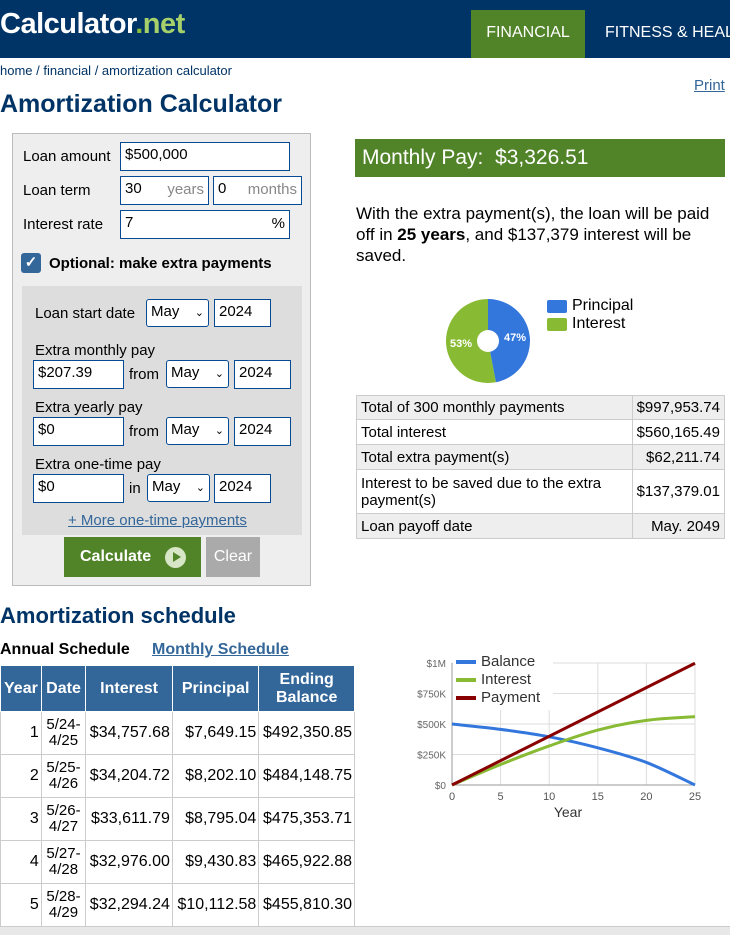  Describe the element at coordinates (157, 520) in the screenshot. I see `more-one-time-payments-link: + More one-time payments` at that location.